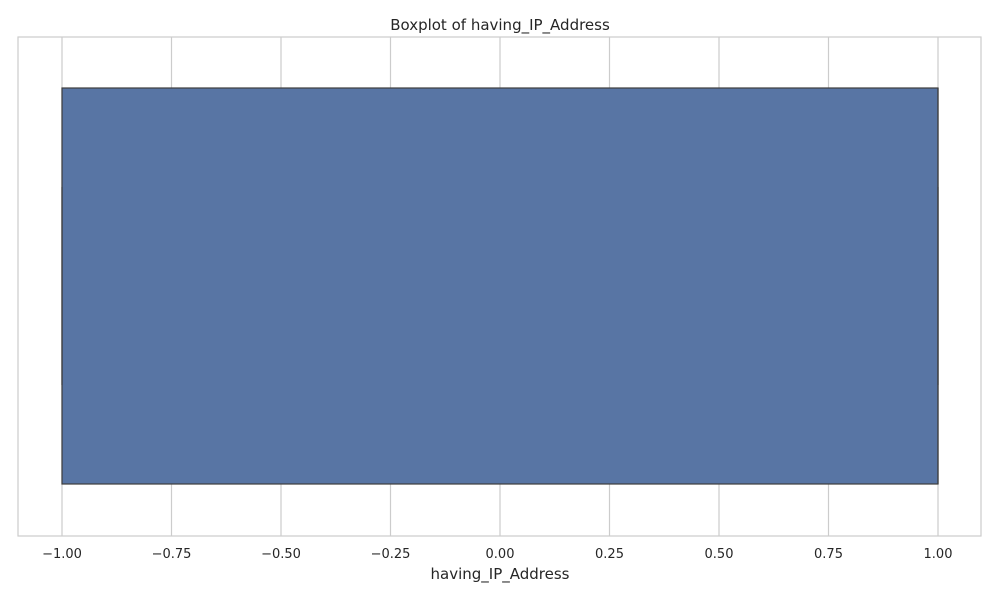  I want to click on x-axis-label: having_IP_Address, so click(500, 574).